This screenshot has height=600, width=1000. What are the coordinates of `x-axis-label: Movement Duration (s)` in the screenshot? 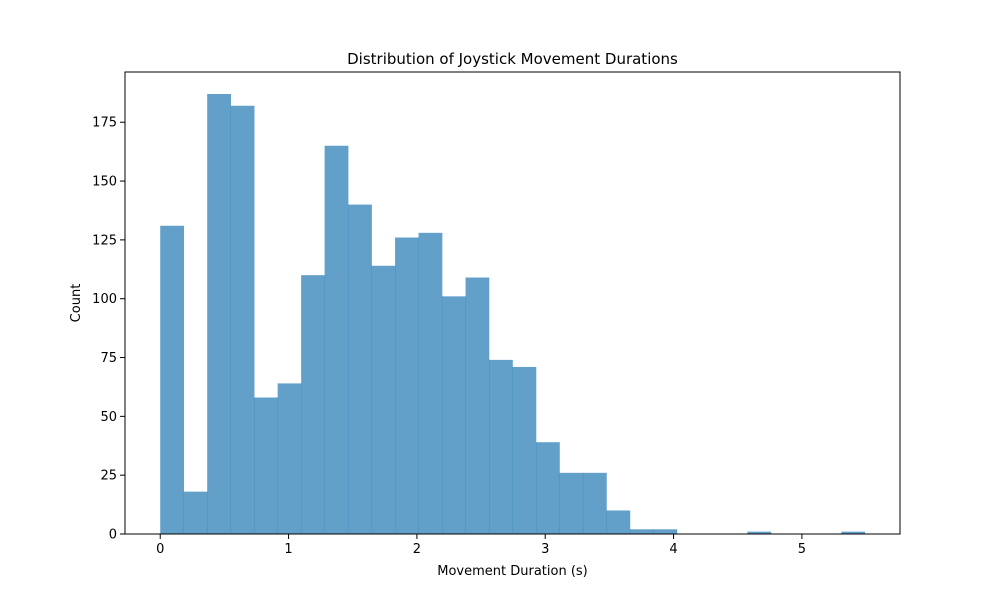 It's located at (512, 571).